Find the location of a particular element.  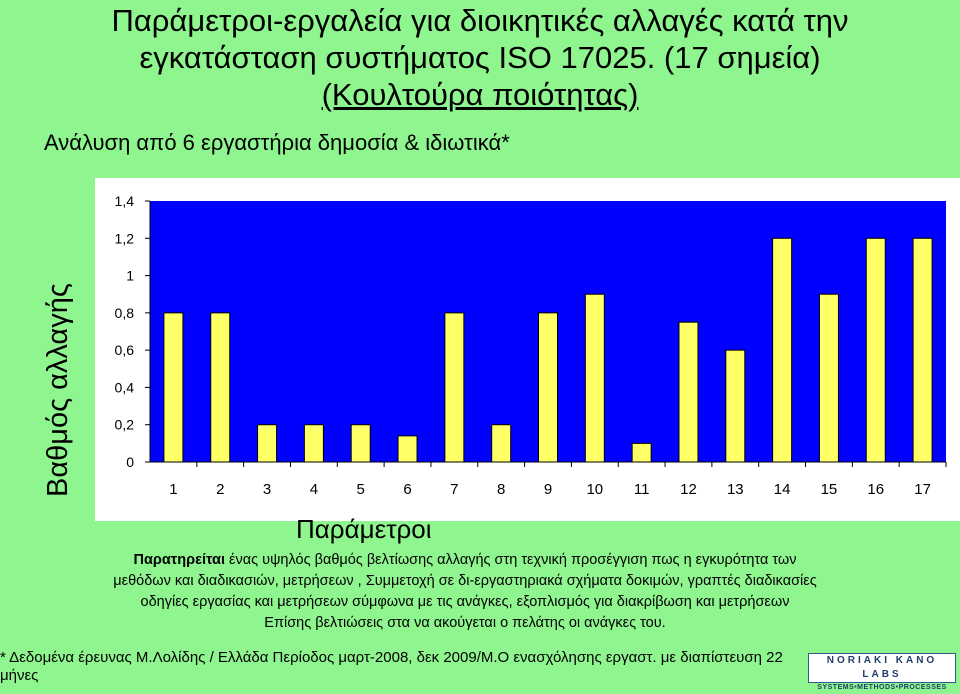

x-tick-label: 13 is located at coordinates (735, 489).